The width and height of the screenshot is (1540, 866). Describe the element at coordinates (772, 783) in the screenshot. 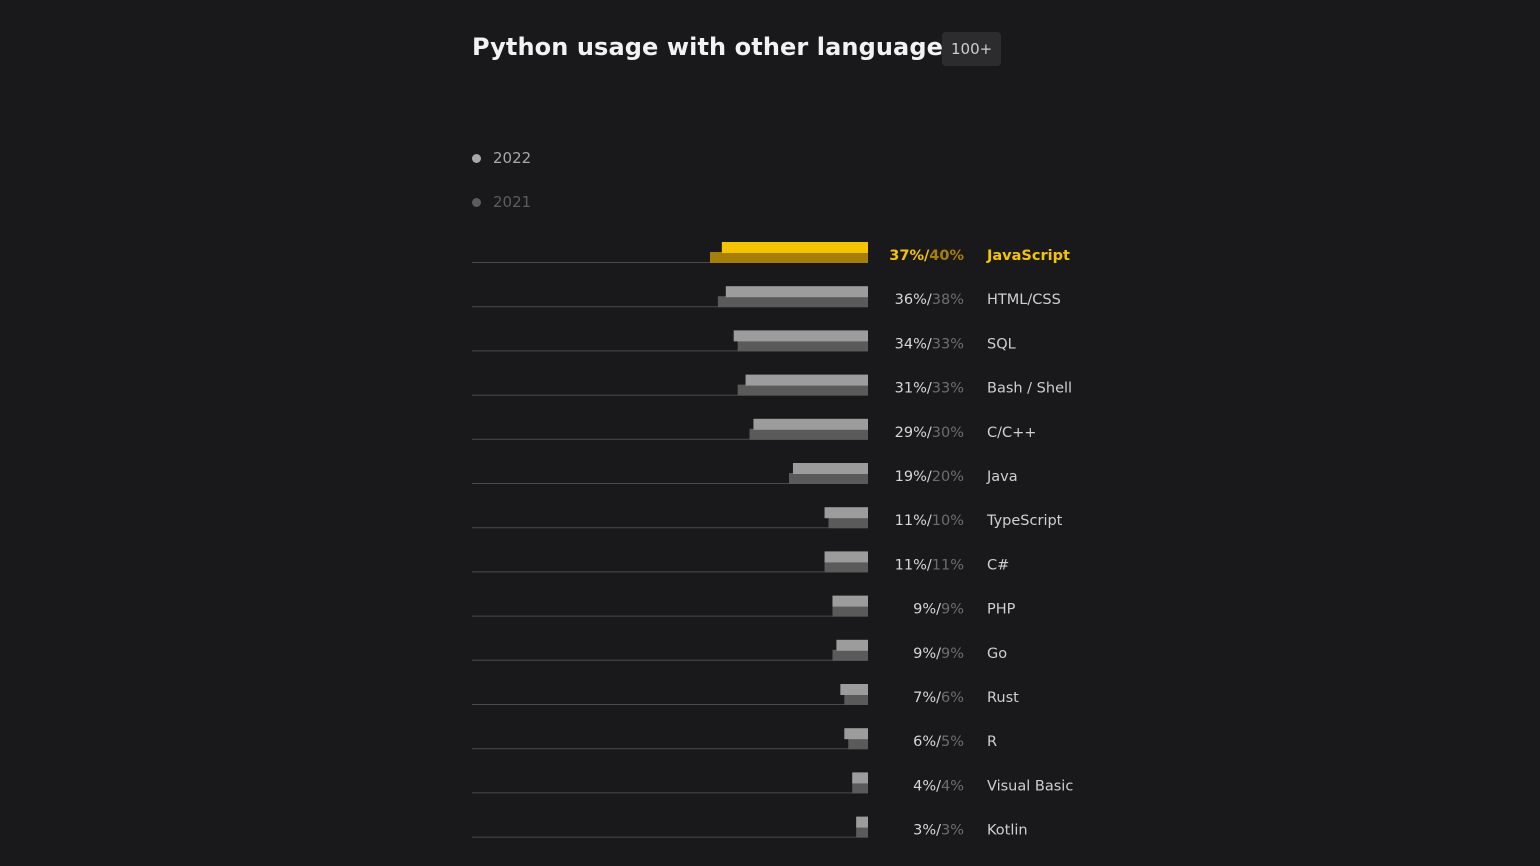

I see `bar-row-visual-basic: 4%/4% Visual Basic` at that location.